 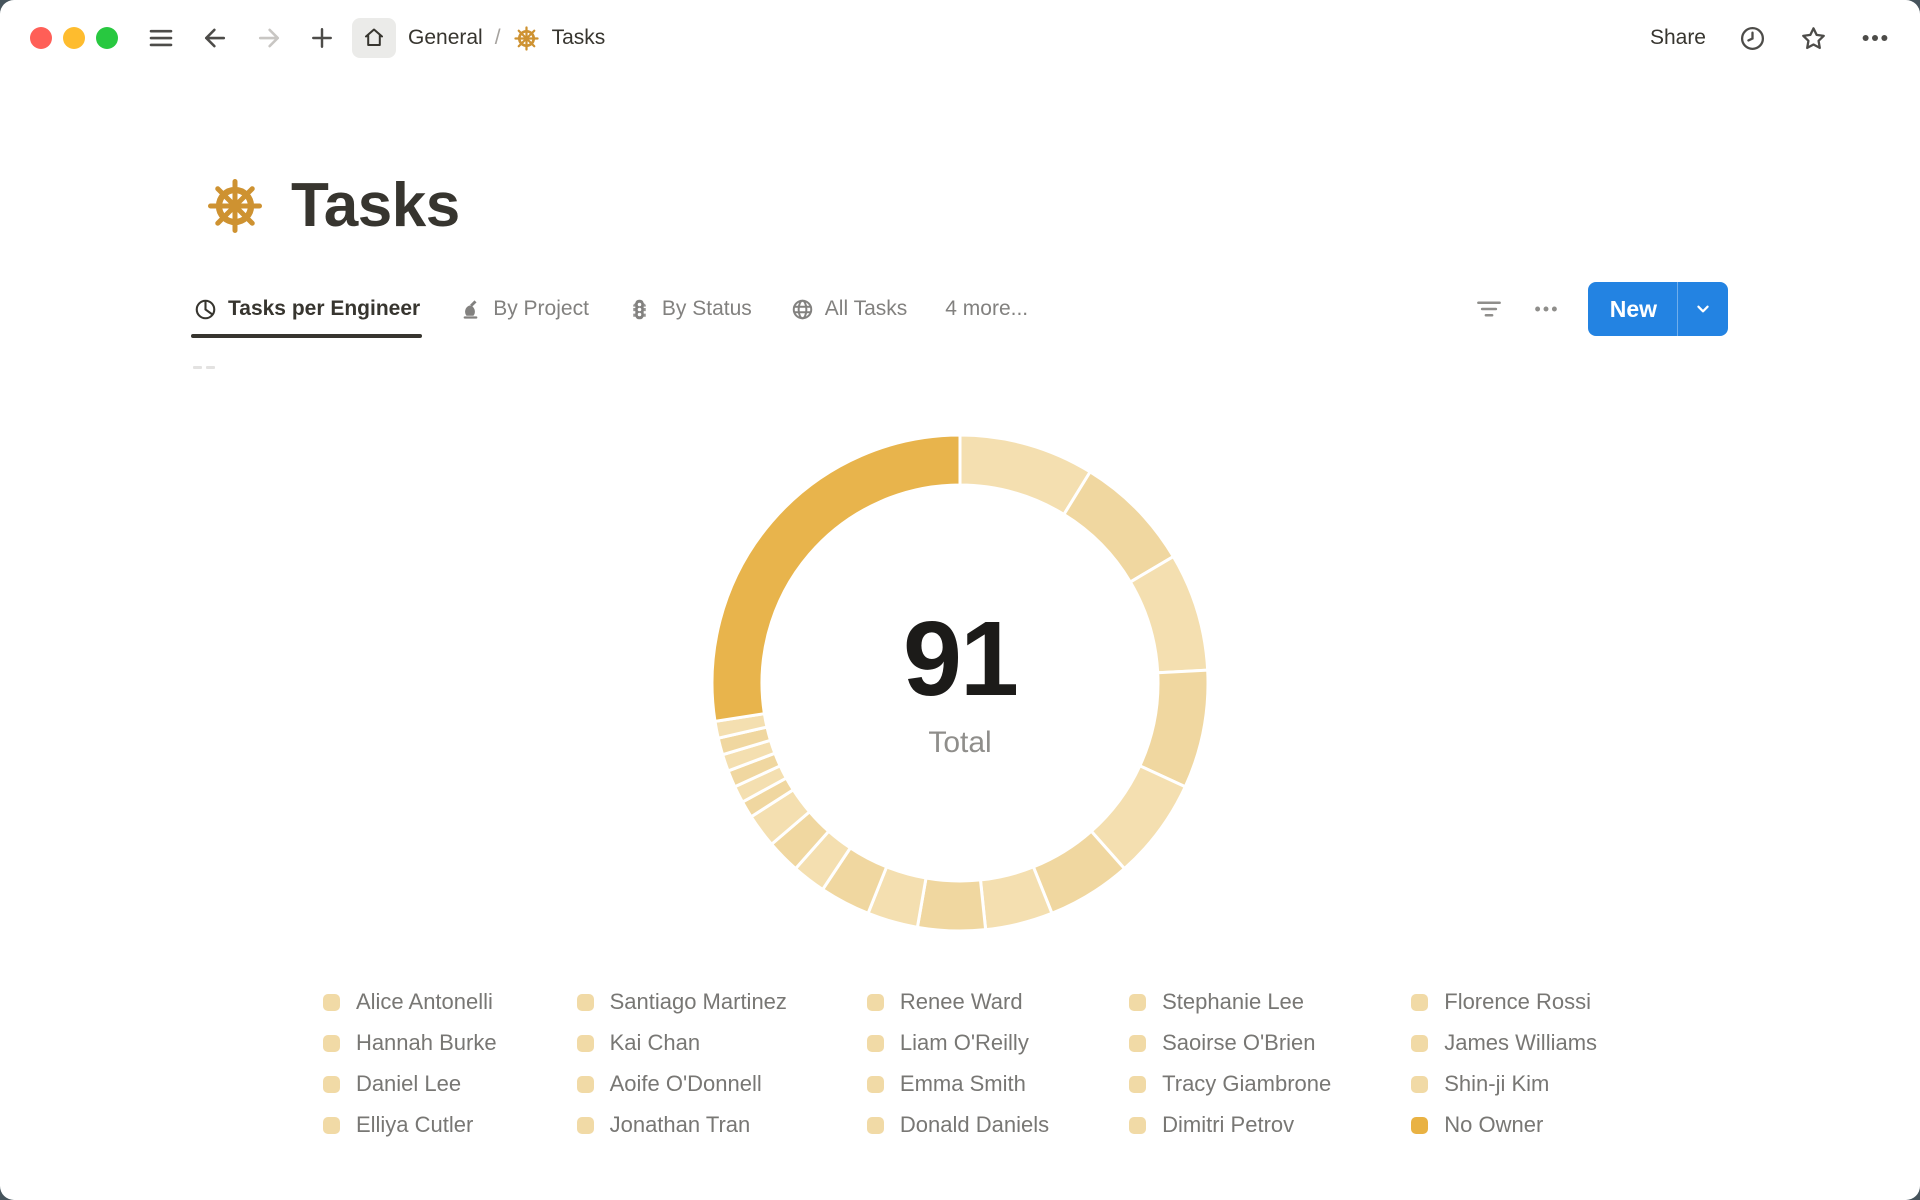 I want to click on tab-by-status: By Status, so click(x=689, y=309).